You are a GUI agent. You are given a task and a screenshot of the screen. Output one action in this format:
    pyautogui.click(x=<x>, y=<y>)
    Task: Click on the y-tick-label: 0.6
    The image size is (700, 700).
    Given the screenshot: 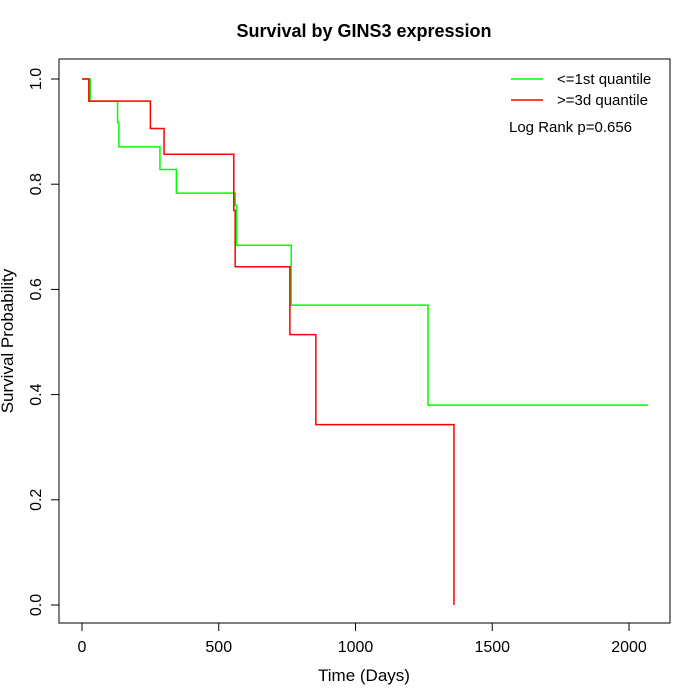 What is the action you would take?
    pyautogui.click(x=36, y=289)
    